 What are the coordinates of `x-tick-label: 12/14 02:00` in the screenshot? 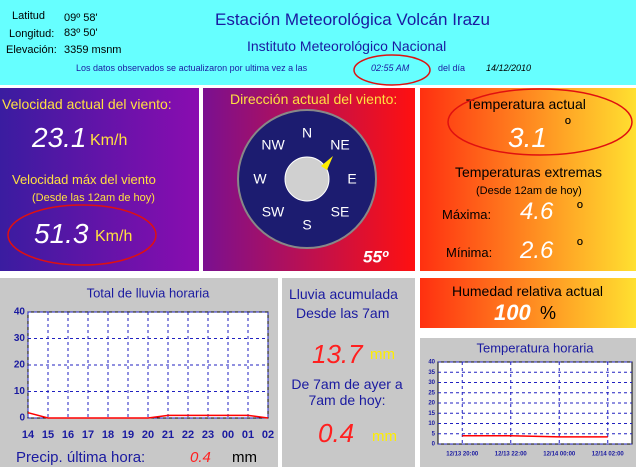 It's located at (608, 455).